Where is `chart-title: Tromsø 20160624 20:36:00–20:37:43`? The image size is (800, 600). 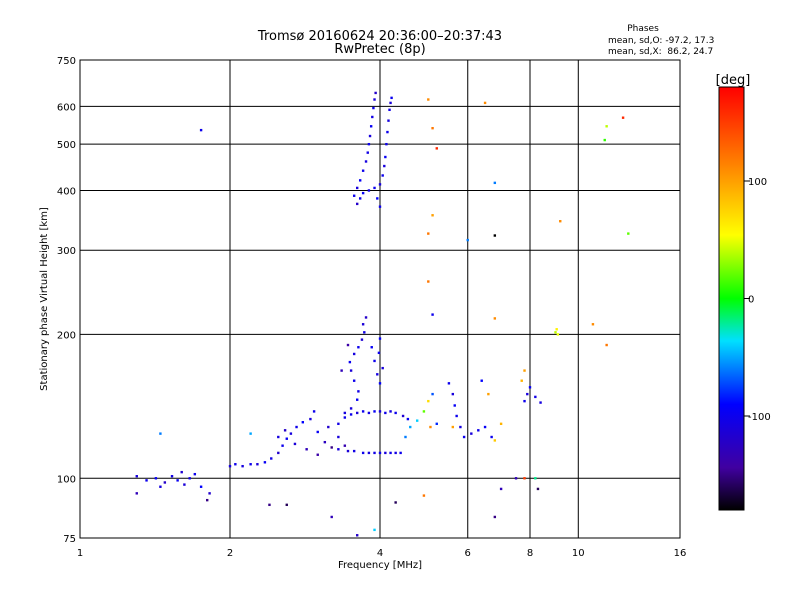 chart-title: Tromsø 20160624 20:36:00–20:37:43 is located at coordinates (379, 36).